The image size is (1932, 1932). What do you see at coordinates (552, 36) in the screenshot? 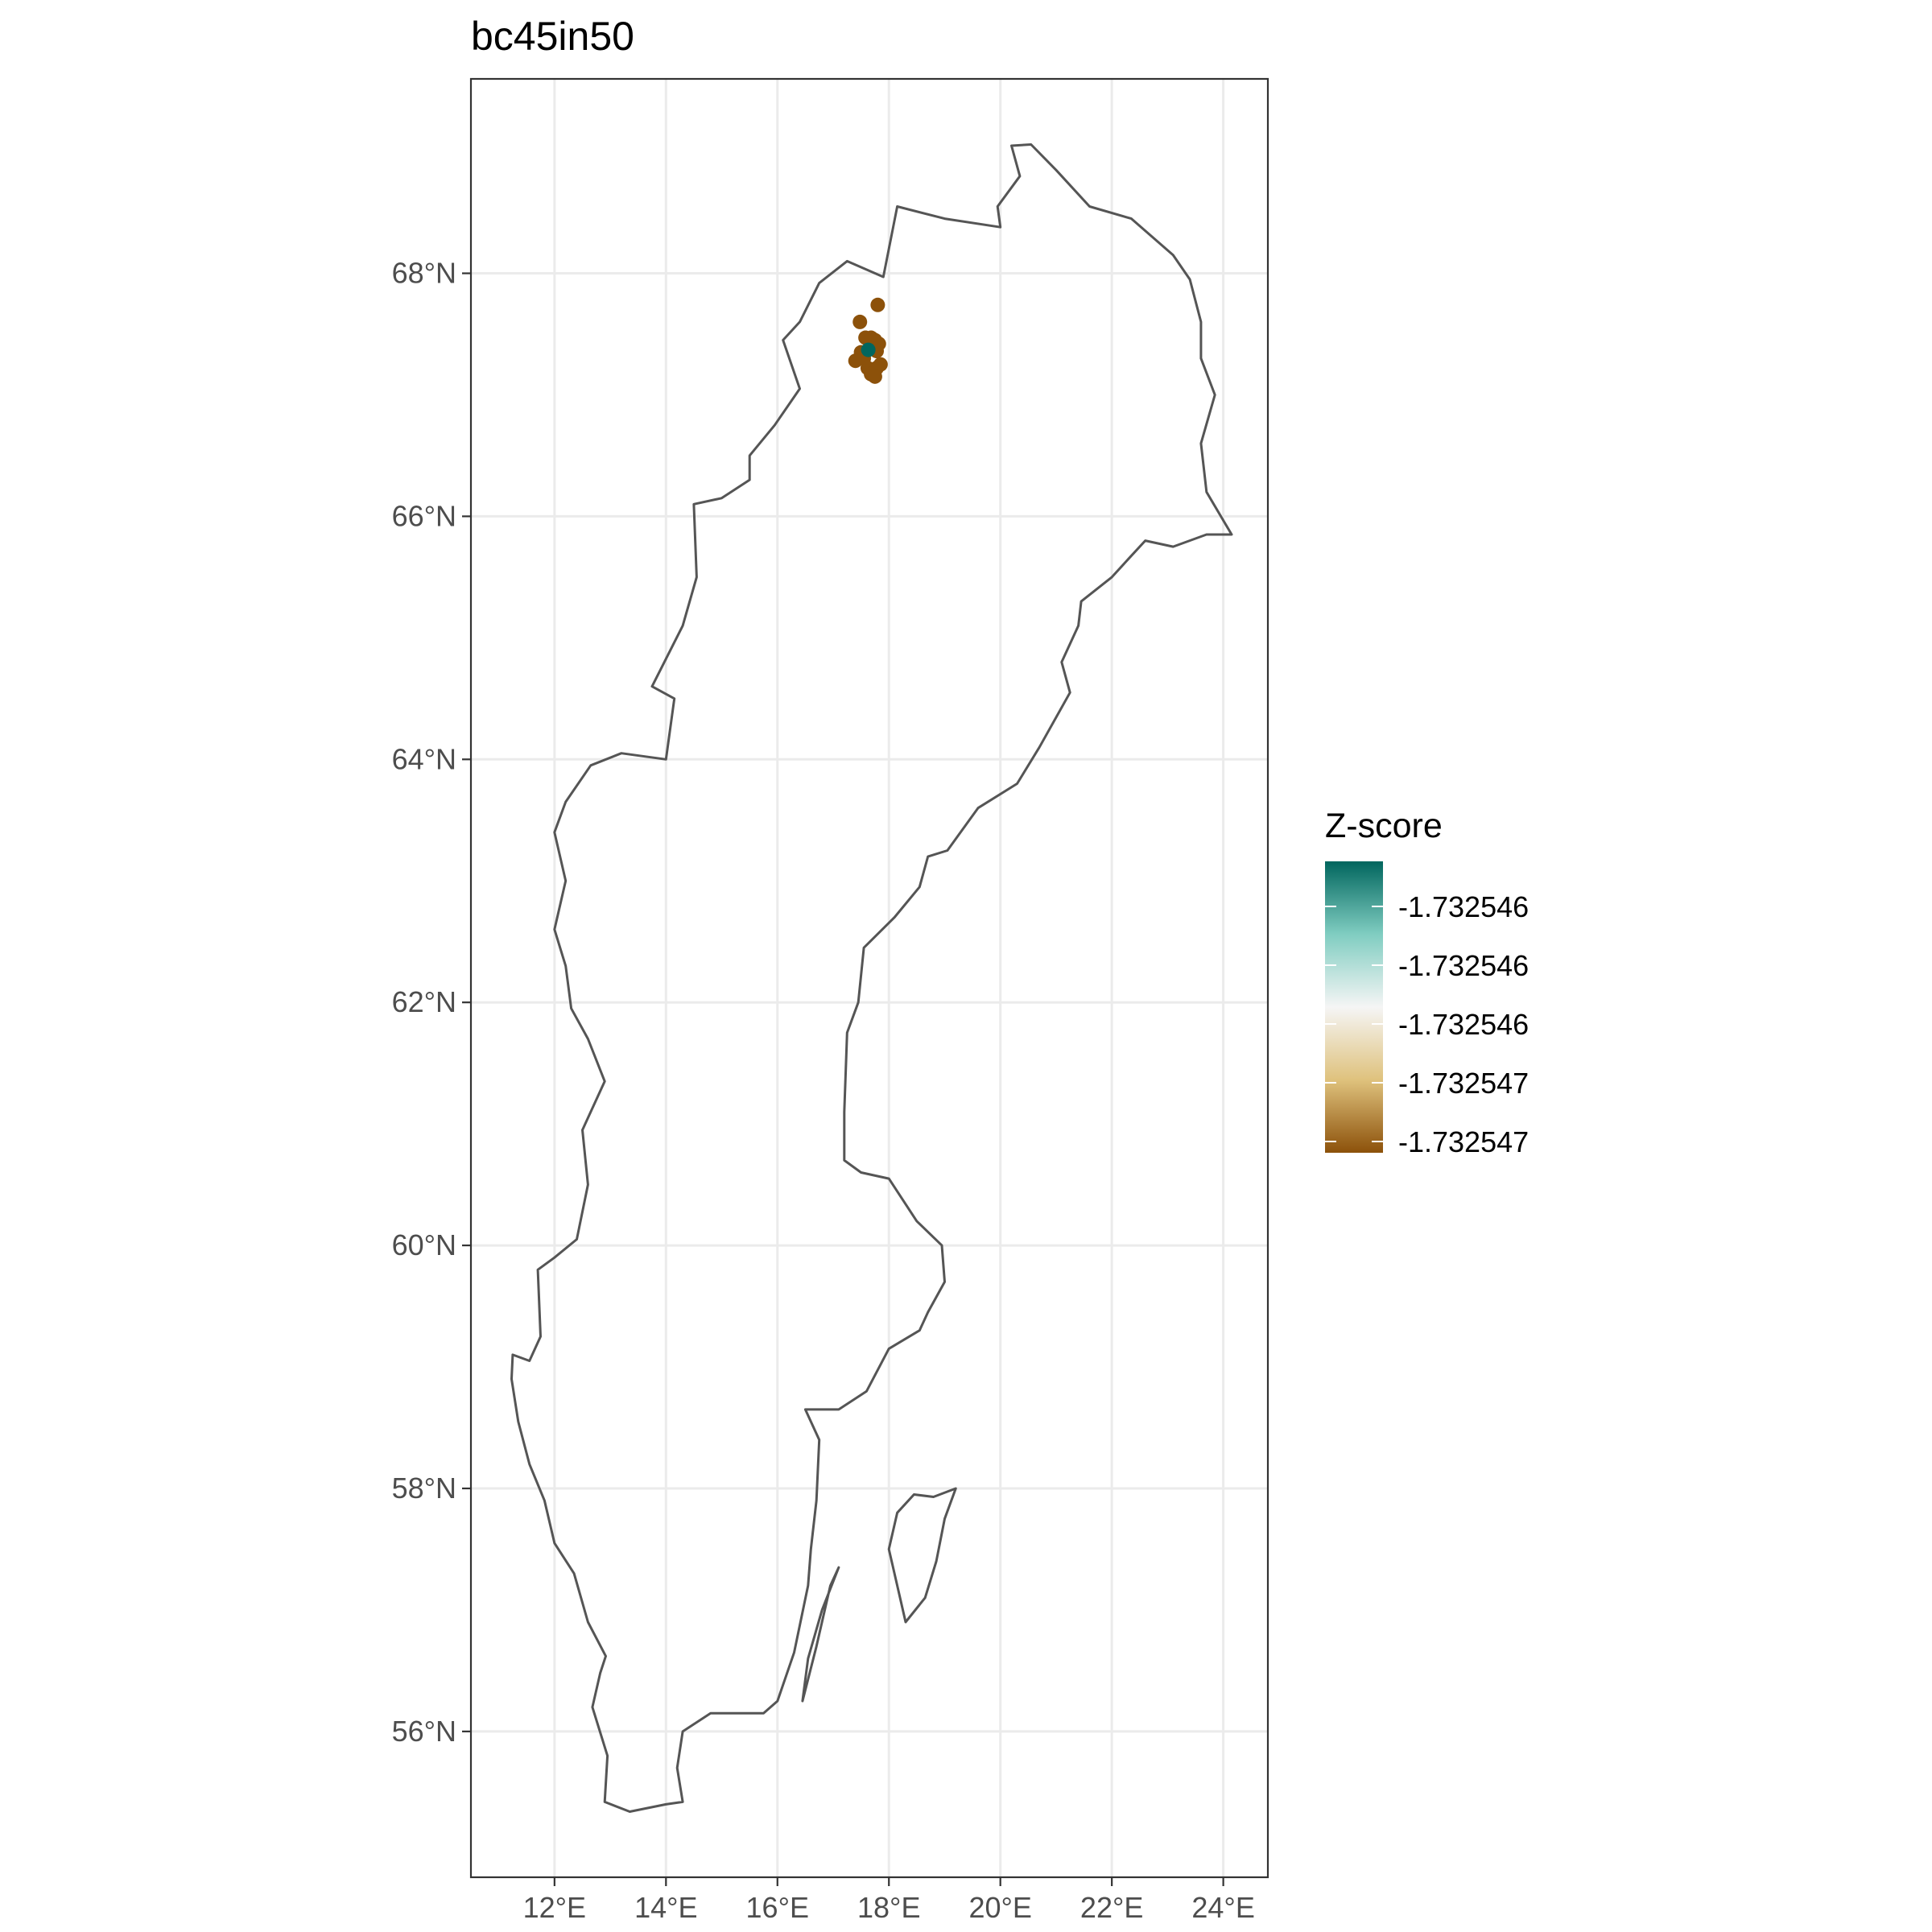
I see `chart-title: bc45in50` at bounding box center [552, 36].